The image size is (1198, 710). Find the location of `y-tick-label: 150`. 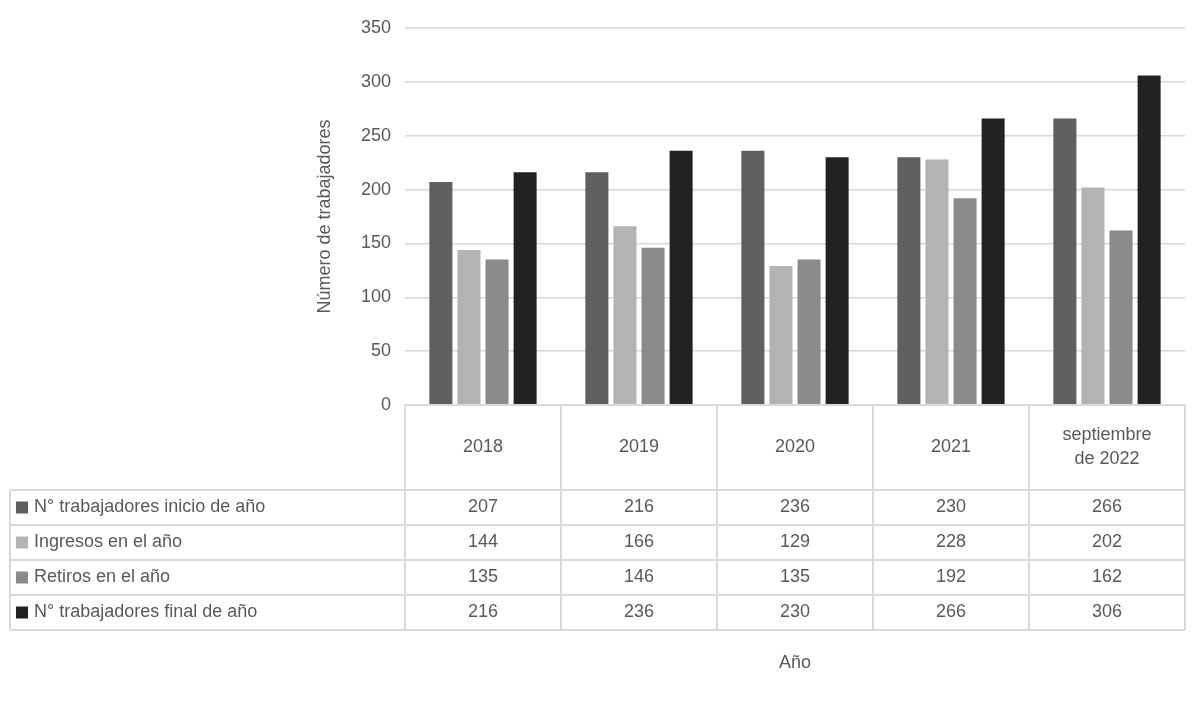

y-tick-label: 150 is located at coordinates (375, 242).